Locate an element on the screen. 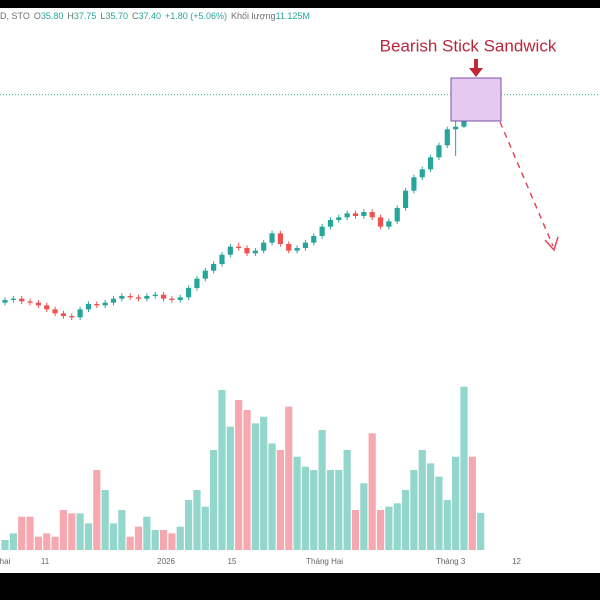  legend-text: 11.125M is located at coordinates (293, 16).